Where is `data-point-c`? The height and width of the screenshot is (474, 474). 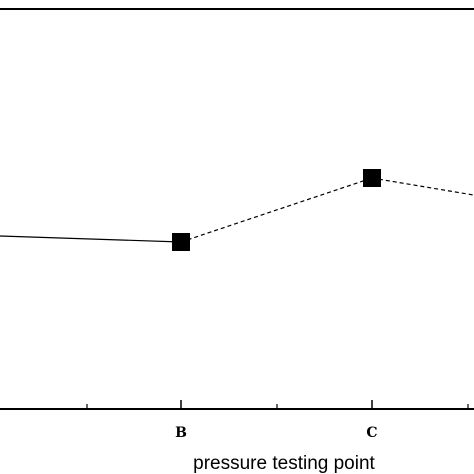
data-point-c is located at coordinates (372, 178).